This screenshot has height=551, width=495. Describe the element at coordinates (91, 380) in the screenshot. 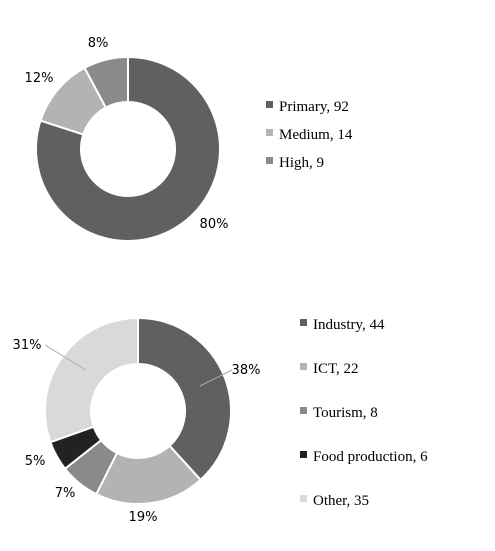

I see `slice-other` at that location.